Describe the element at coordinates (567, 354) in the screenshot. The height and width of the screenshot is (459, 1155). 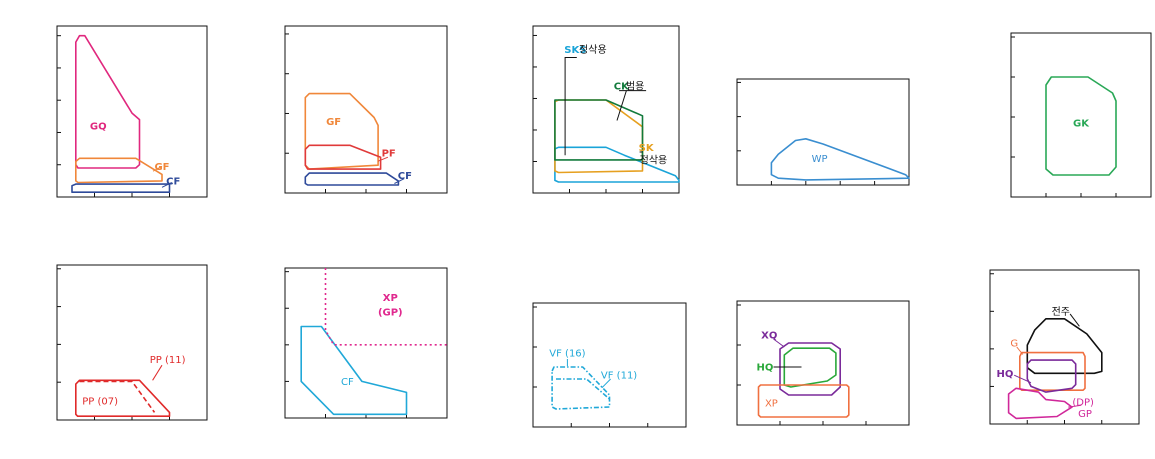
I see `region-label: VF (16)` at that location.